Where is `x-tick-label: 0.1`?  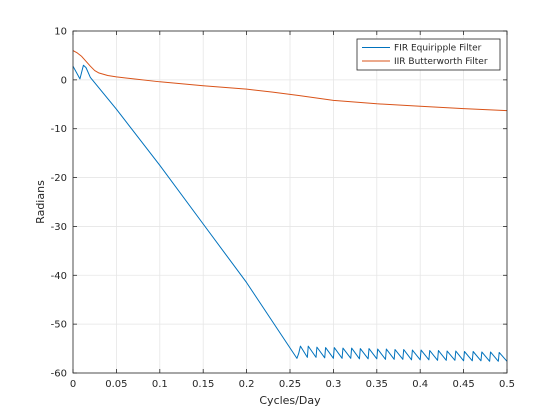
x-tick-label: 0.1 is located at coordinates (160, 384).